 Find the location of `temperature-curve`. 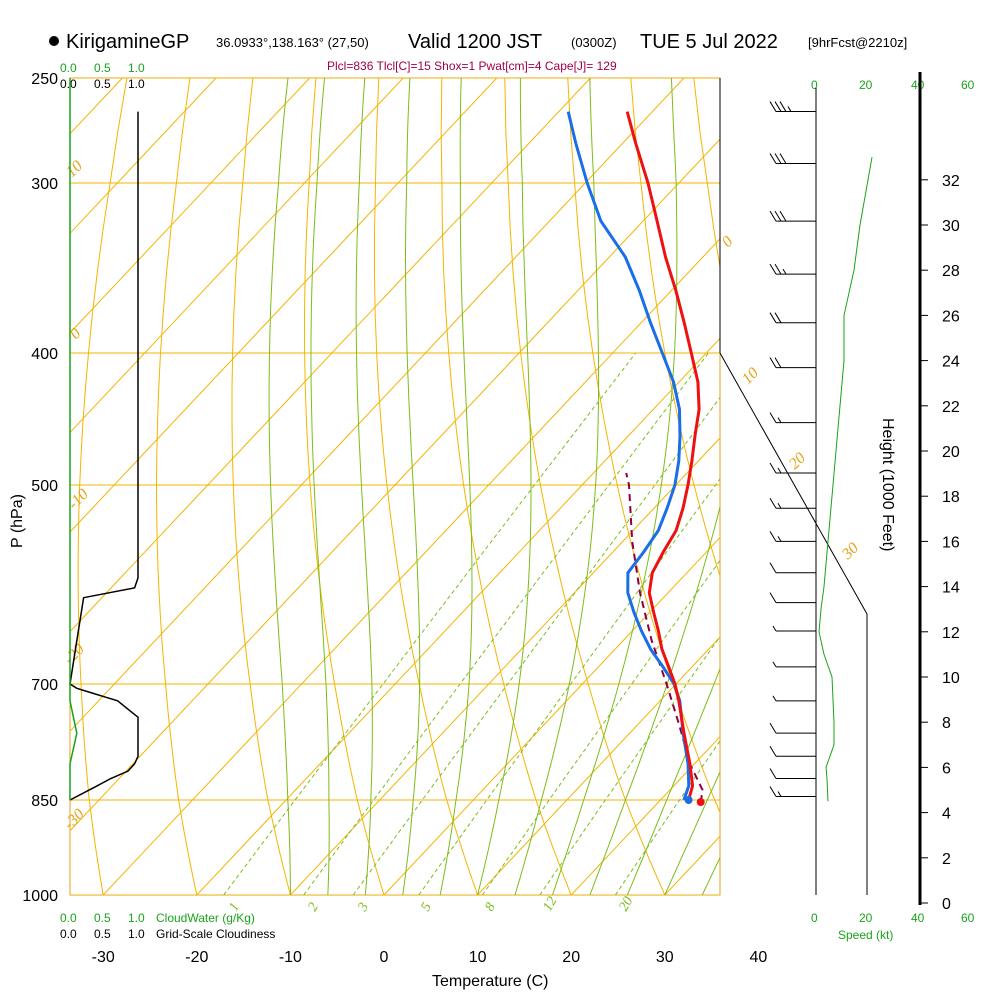

temperature-curve is located at coordinates (663, 456).